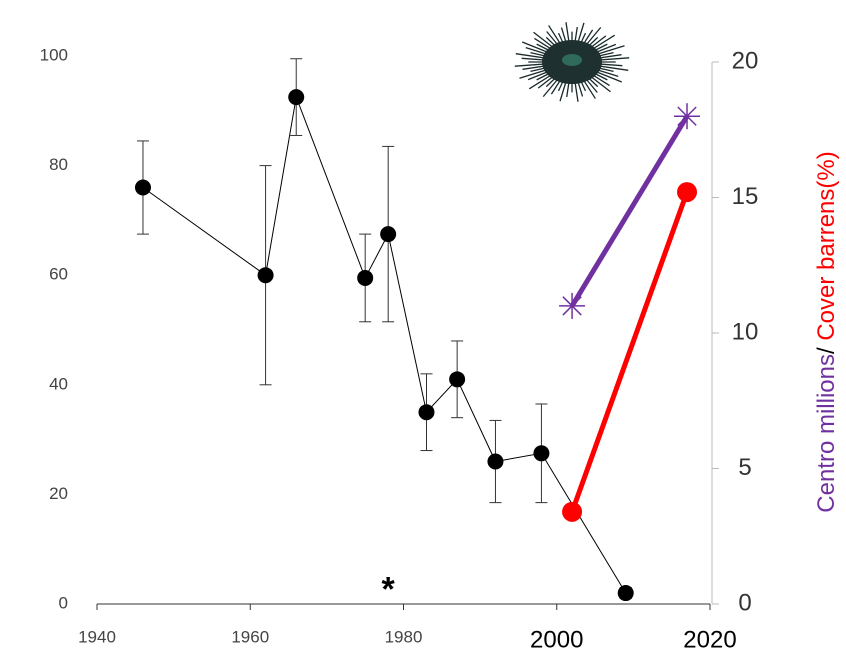 The width and height of the screenshot is (846, 670). What do you see at coordinates (58, 164) in the screenshot?
I see `y-tick-label: 80` at bounding box center [58, 164].